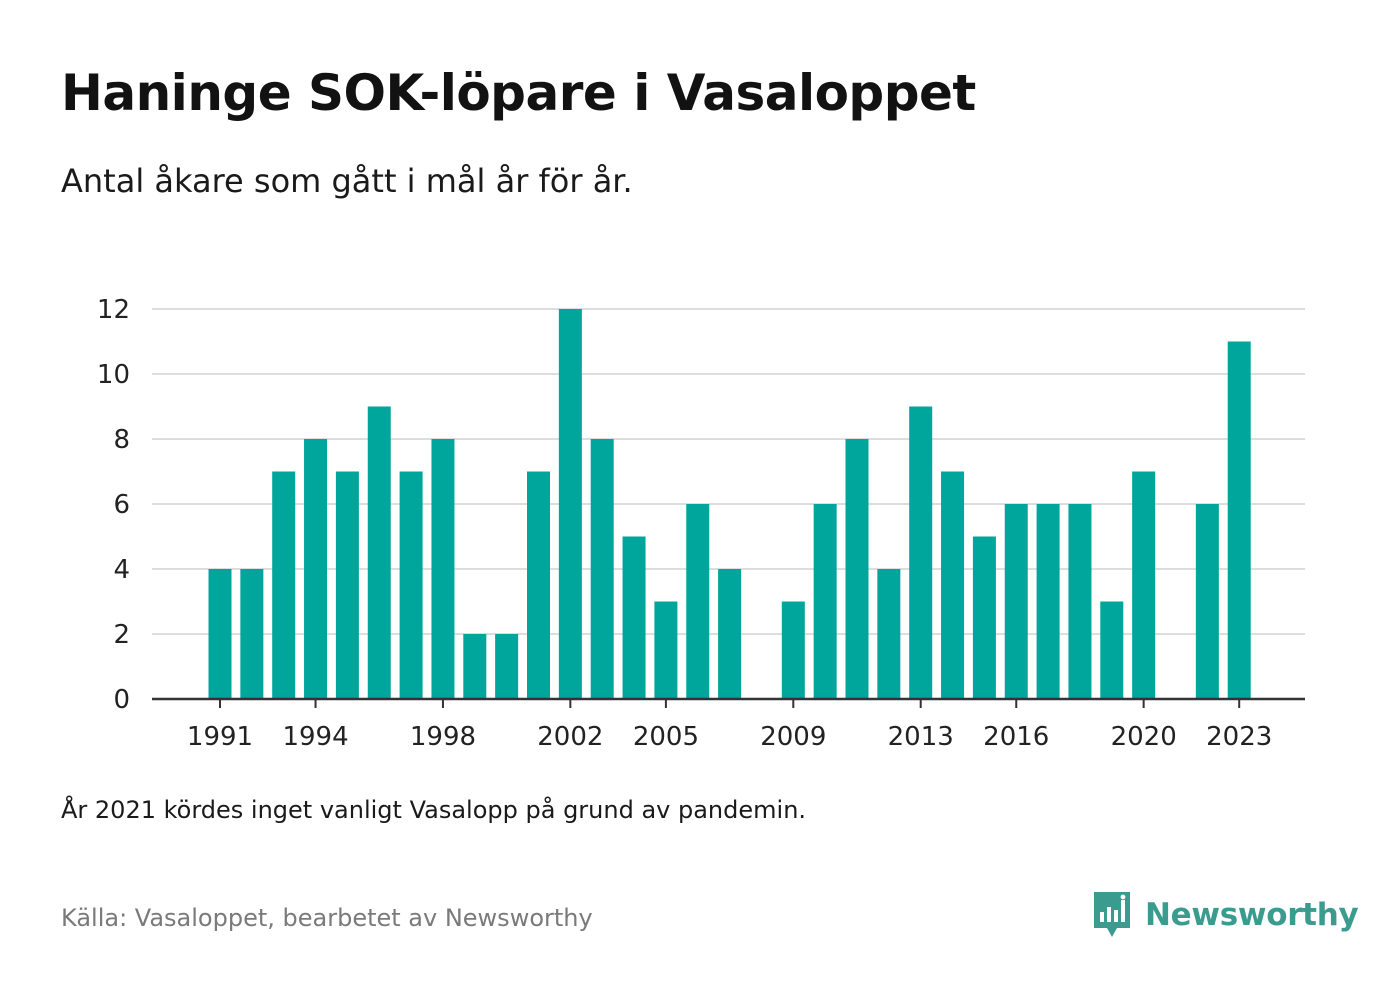  Describe the element at coordinates (121, 635) in the screenshot. I see `y-tick-label: 2` at that location.